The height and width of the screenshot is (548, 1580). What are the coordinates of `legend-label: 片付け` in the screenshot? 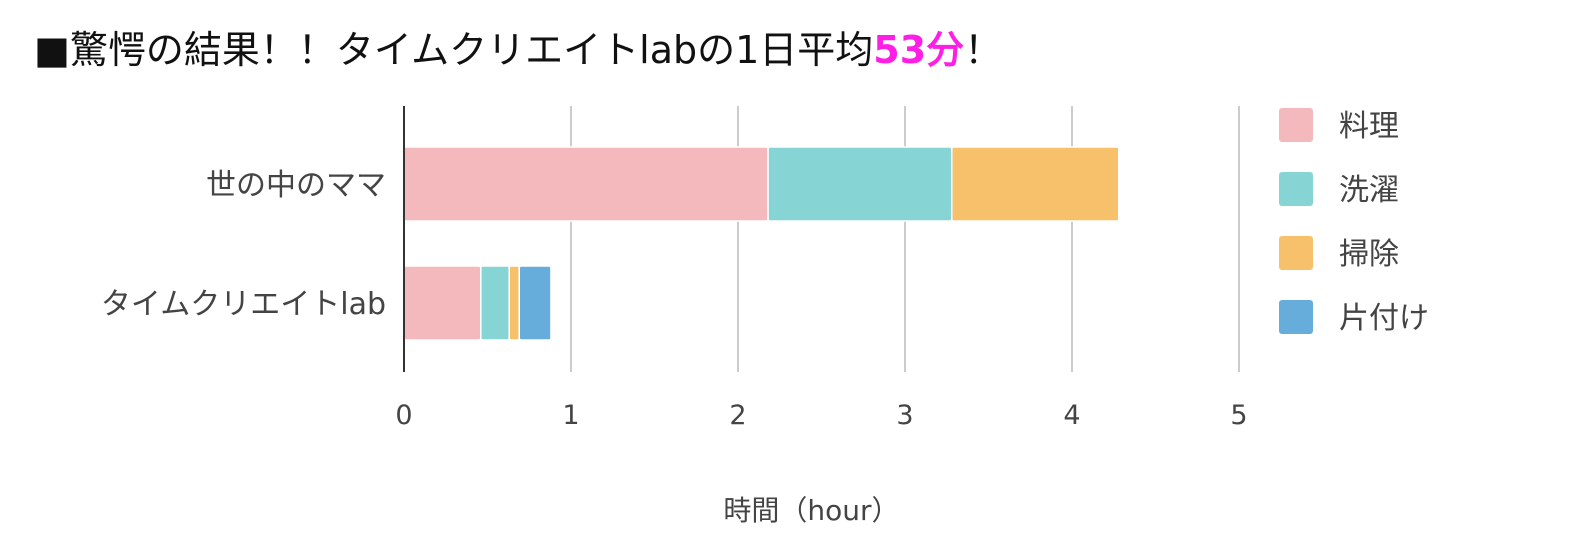 It's located at (1384, 318).